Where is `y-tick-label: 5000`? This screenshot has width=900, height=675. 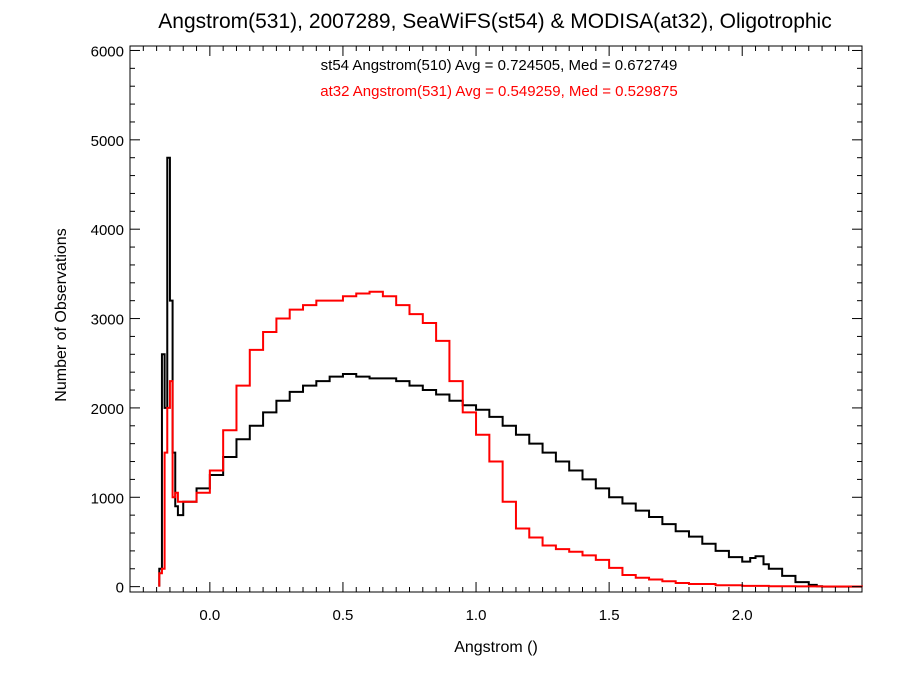
y-tick-label: 5000 is located at coordinates (107, 141).